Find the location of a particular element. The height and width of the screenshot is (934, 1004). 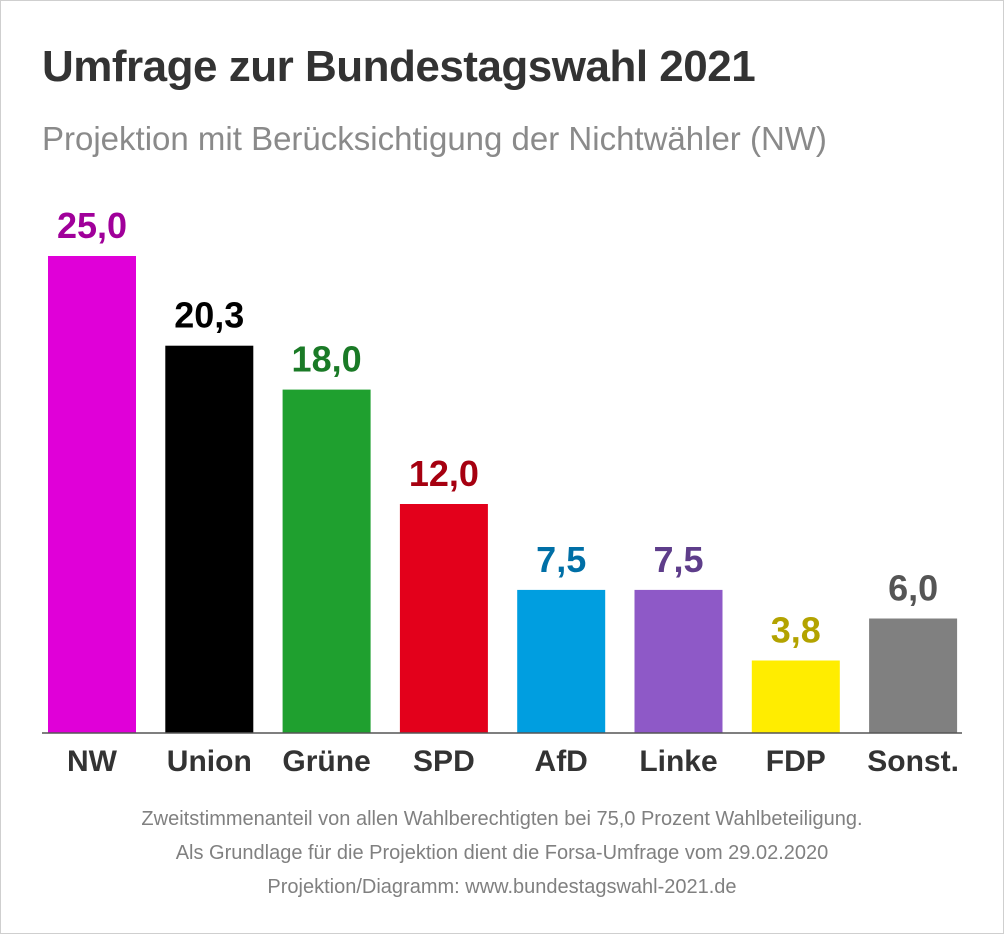

value-label: 25,0 is located at coordinates (92, 225).